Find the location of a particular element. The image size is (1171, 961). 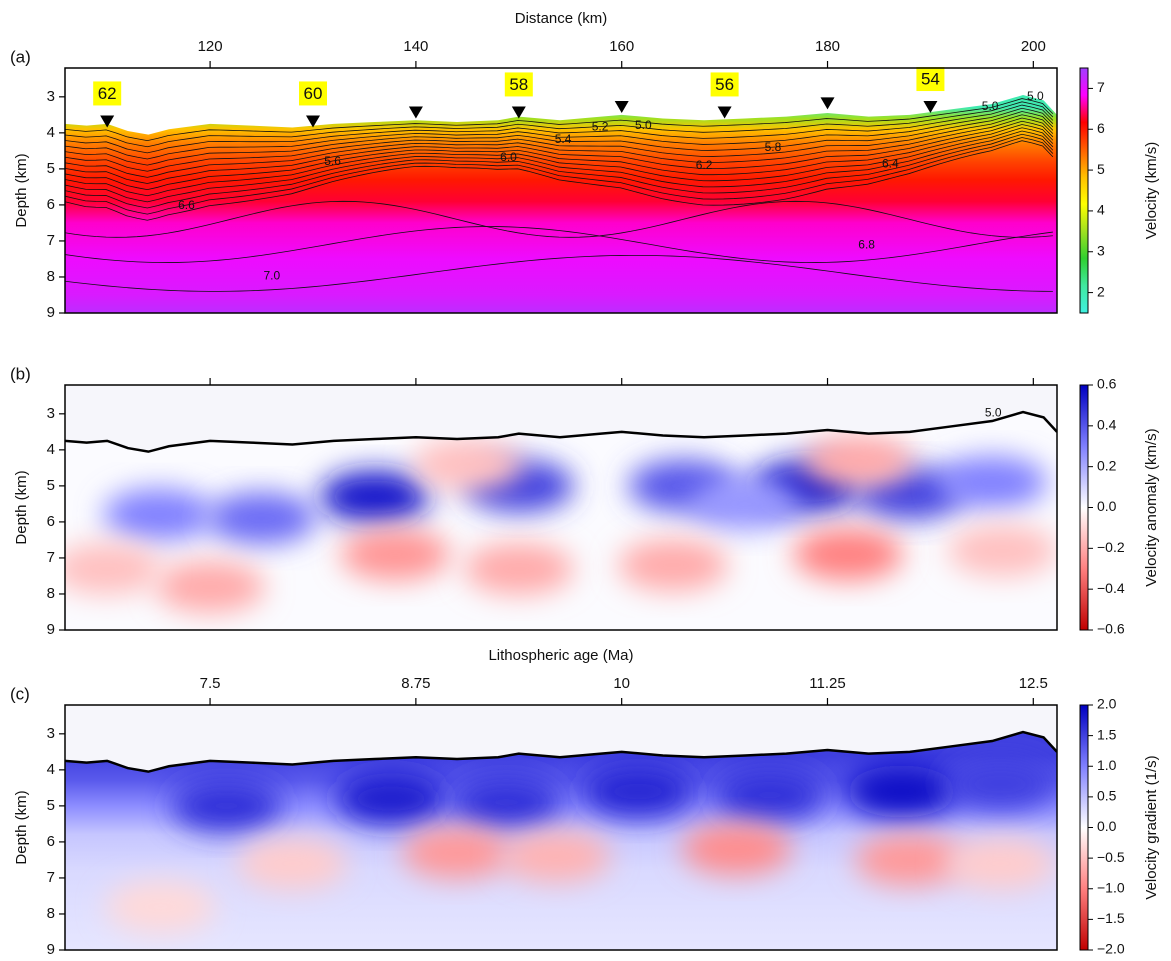

panel-label: (b) is located at coordinates (20, 373).